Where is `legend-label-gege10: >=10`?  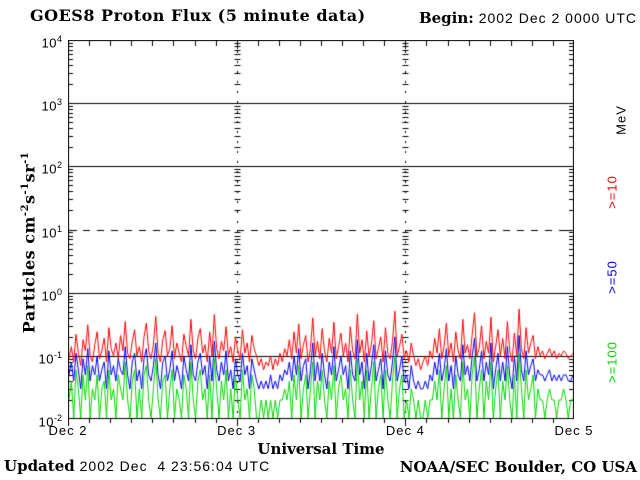 legend-label-gege10: >=10 is located at coordinates (612, 192).